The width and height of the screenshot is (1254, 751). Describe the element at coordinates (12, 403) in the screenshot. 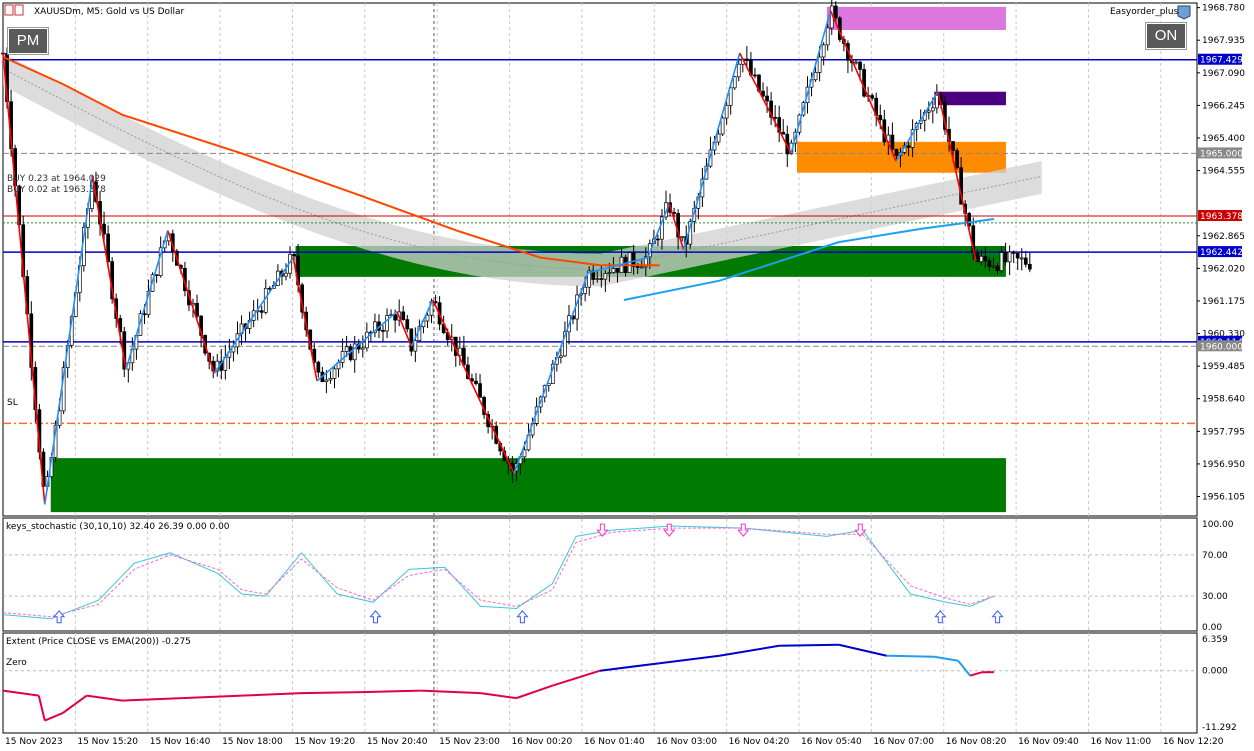

I see `sl-label: SL` at that location.